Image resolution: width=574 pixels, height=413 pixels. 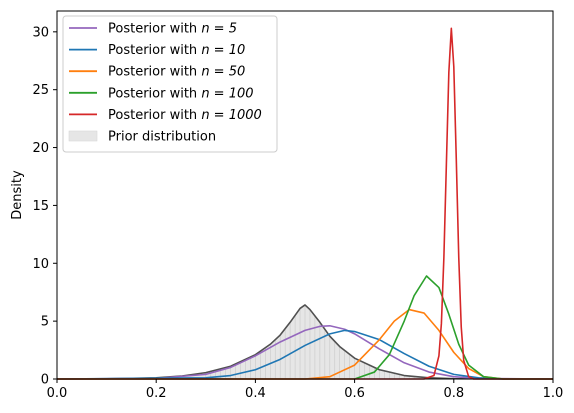 What do you see at coordinates (354, 393) in the screenshot?
I see `x-tick-label: 0.6` at bounding box center [354, 393].